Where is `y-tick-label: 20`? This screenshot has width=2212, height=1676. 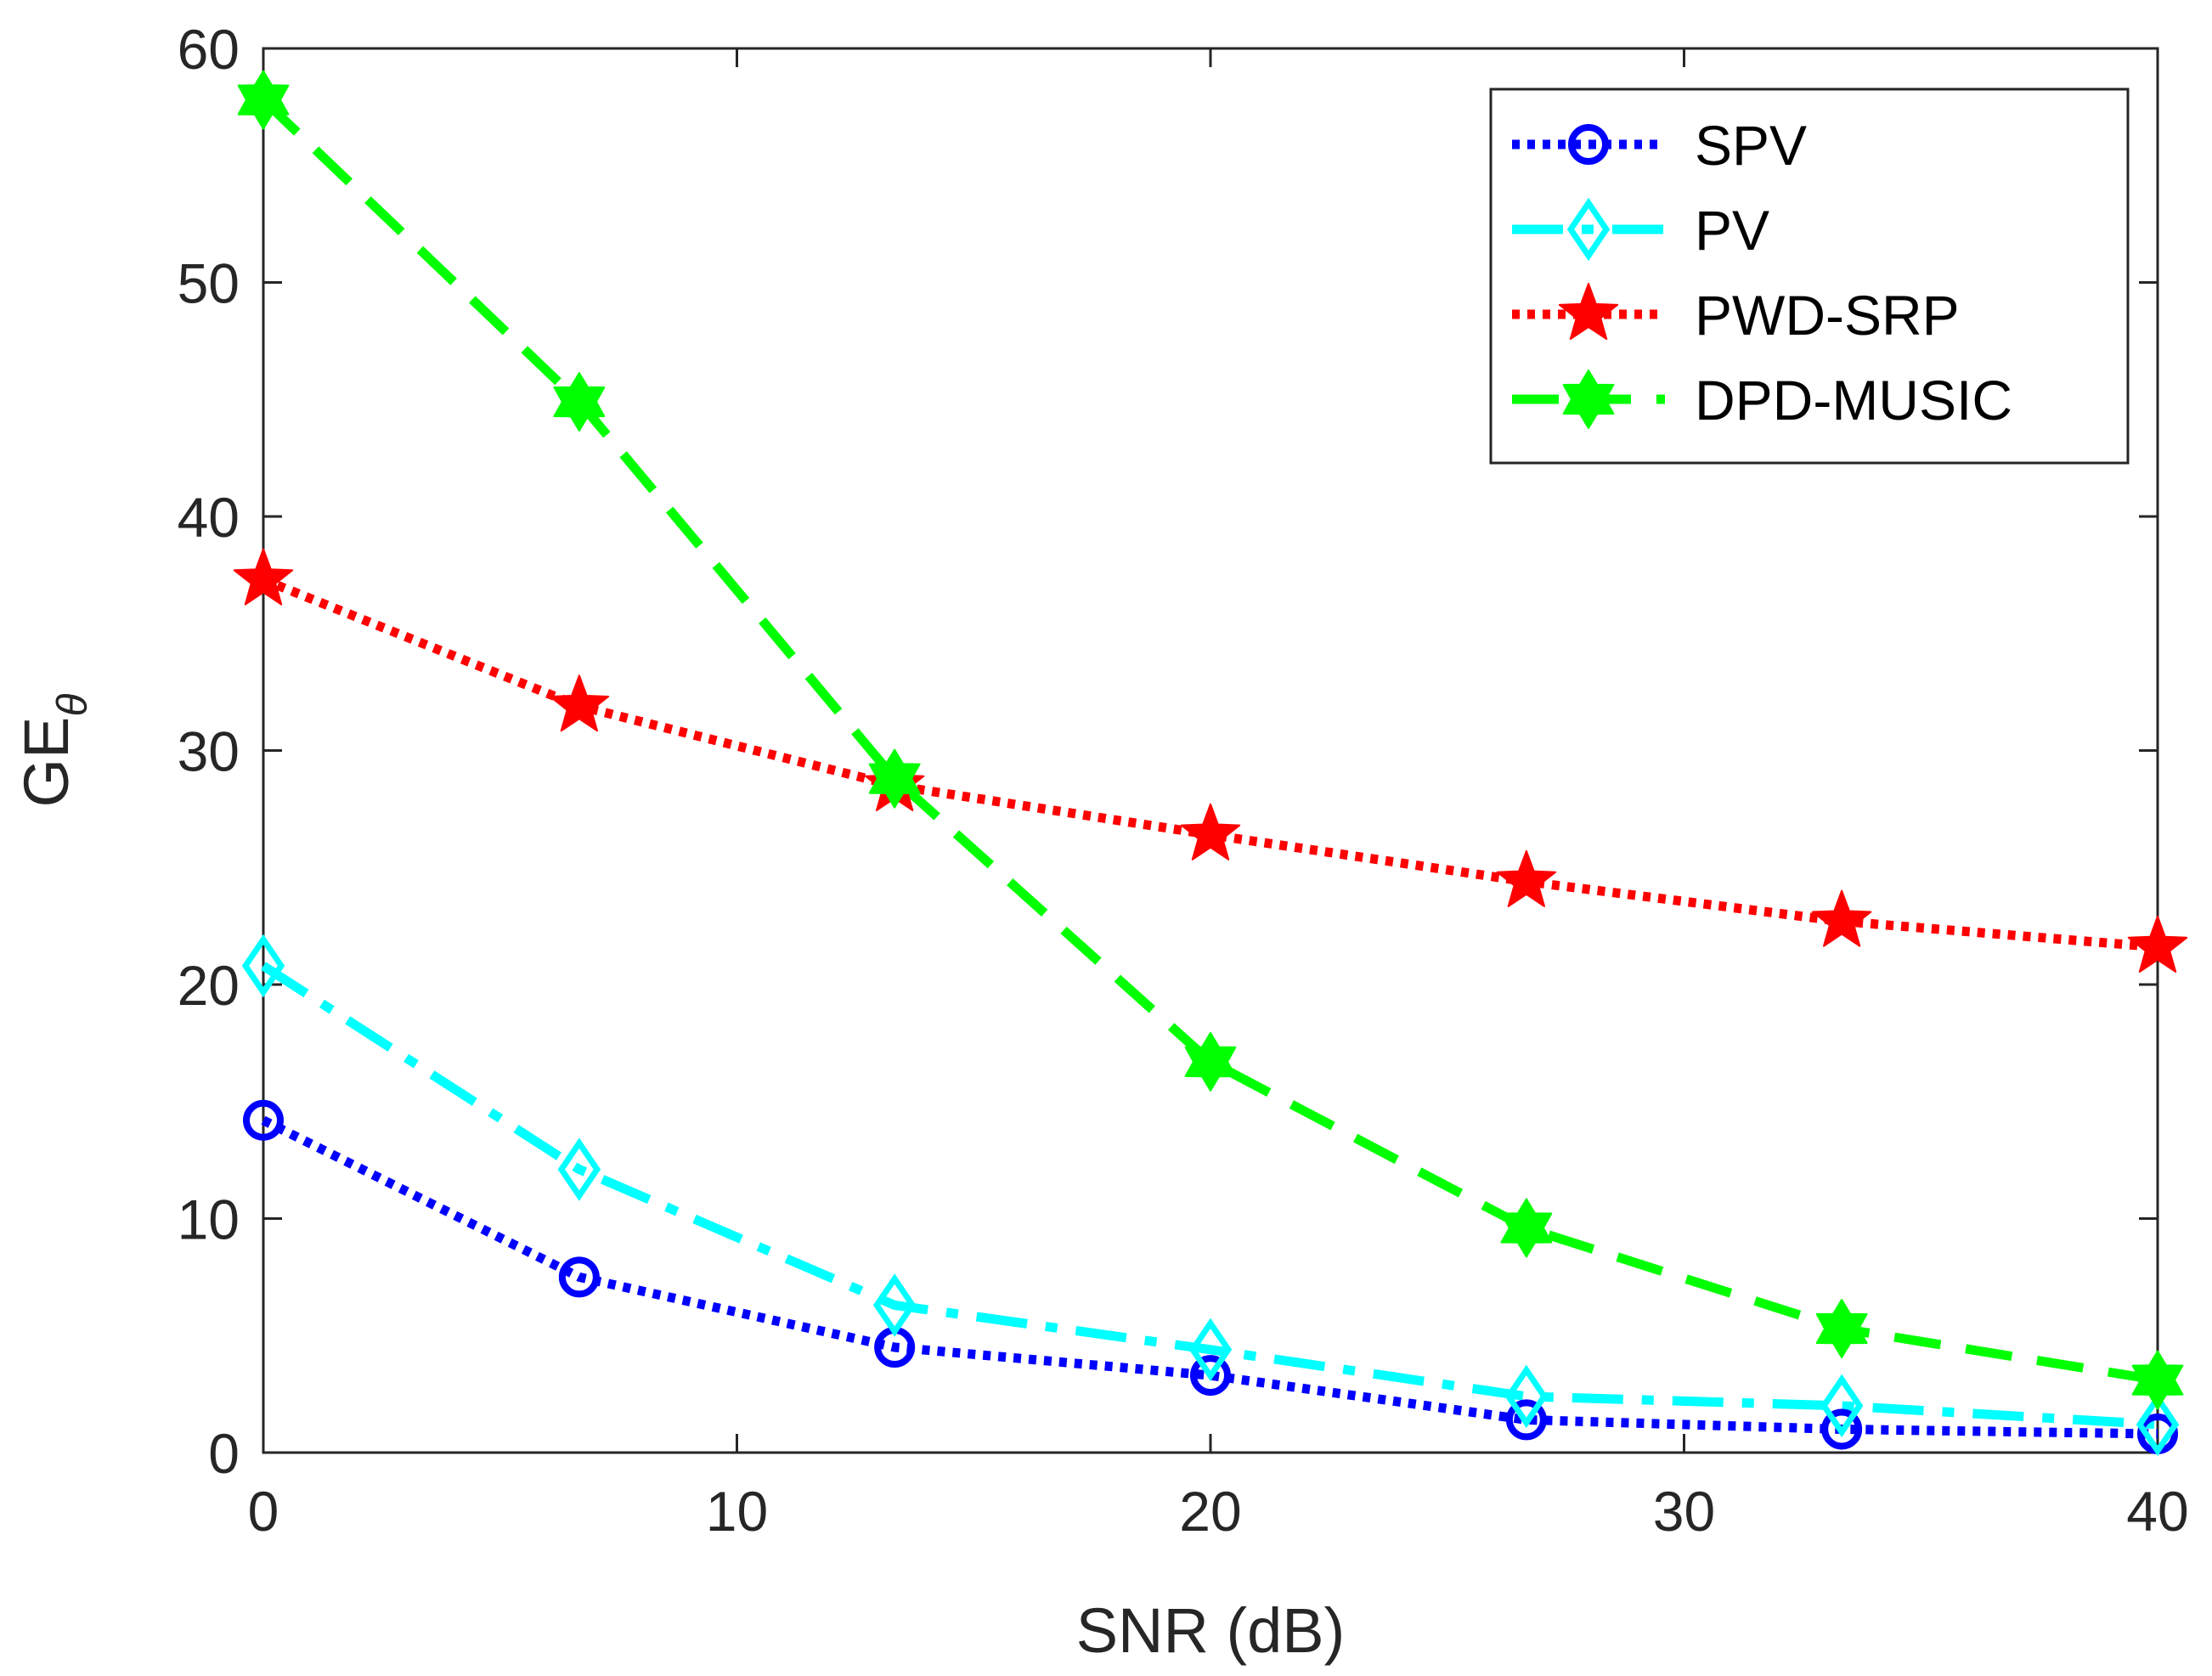 y-tick-label: 20 is located at coordinates (209, 986).